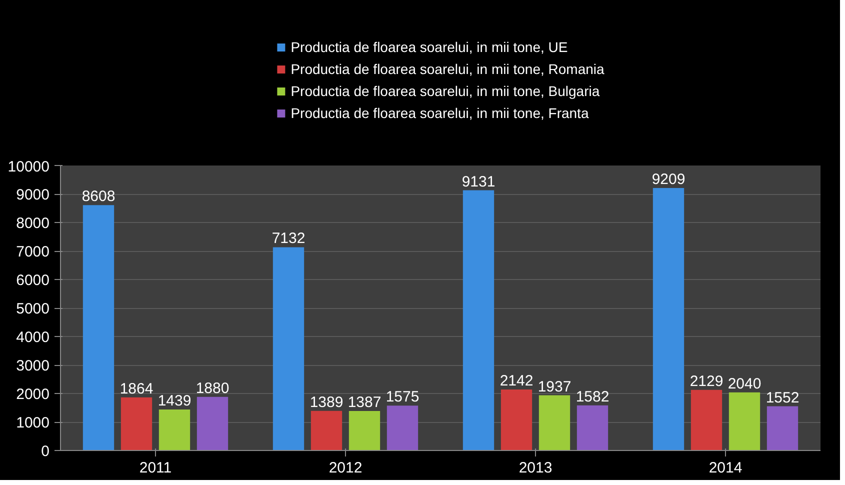 Image resolution: width=845 pixels, height=485 pixels. I want to click on data-label: 1864, so click(137, 389).